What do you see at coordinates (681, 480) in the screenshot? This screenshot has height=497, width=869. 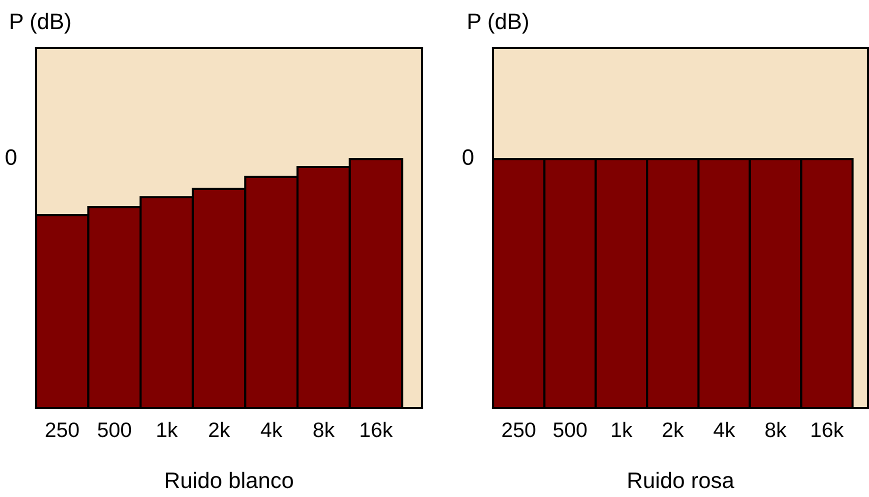 I see `x-axis-title: Ruido rosa` at bounding box center [681, 480].